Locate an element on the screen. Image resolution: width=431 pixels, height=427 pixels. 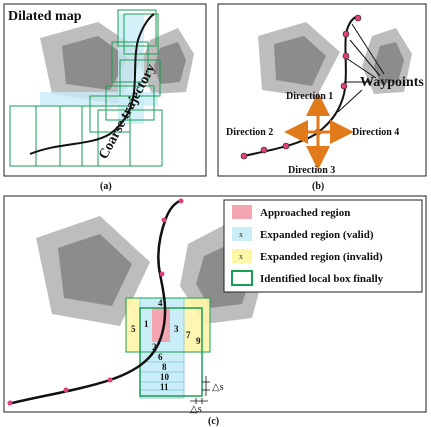
direction-arrows is located at coordinates (319, 131).